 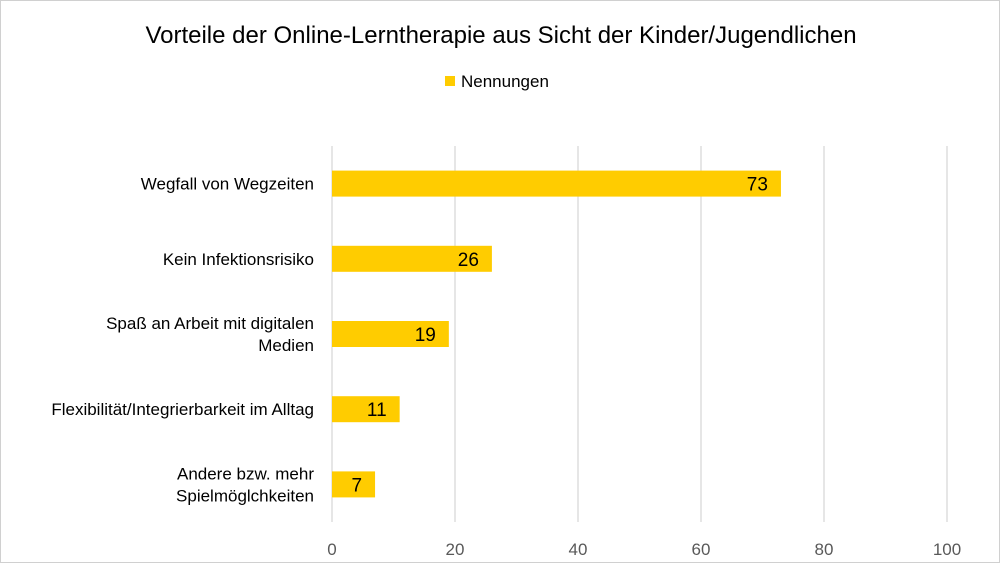 I want to click on x-tick-label: 100, so click(x=947, y=549).